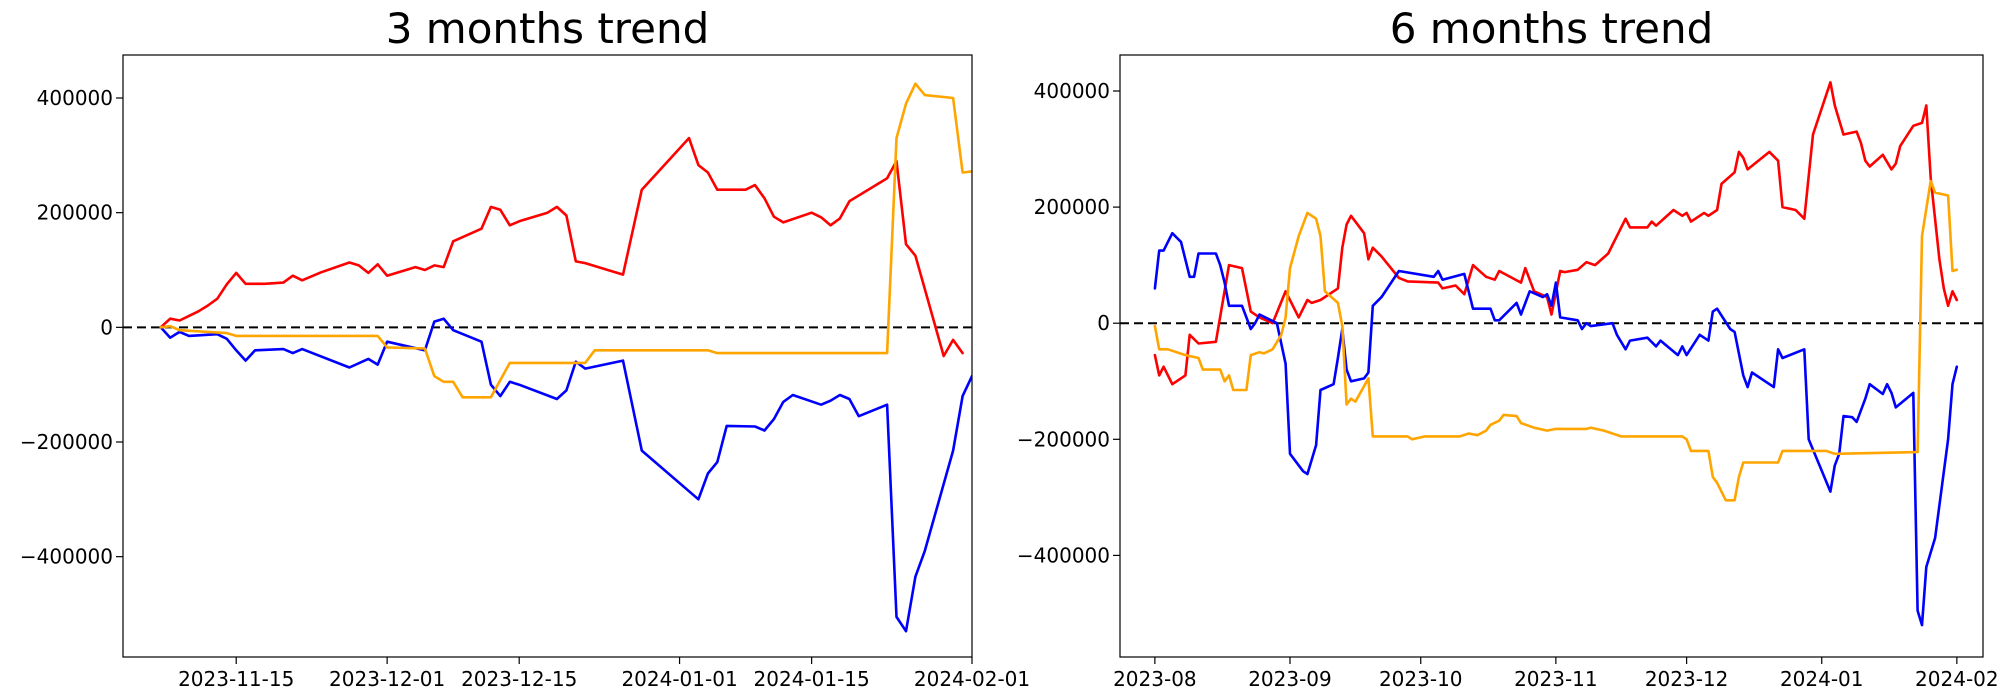 The height and width of the screenshot is (700, 2000). Describe the element at coordinates (1155, 679) in the screenshot. I see `x-tick-label: 2023-08` at that location.